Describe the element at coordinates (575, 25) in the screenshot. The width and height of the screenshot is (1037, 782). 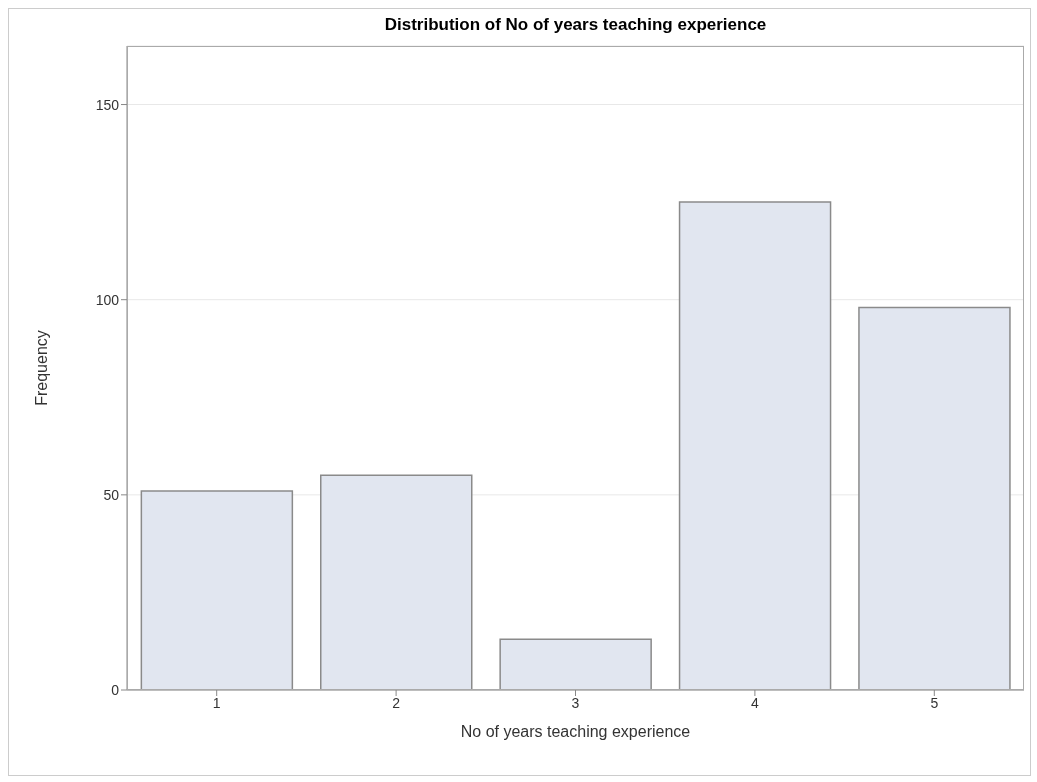
I see `chart-title: Distribution of No of years teaching experience` at that location.